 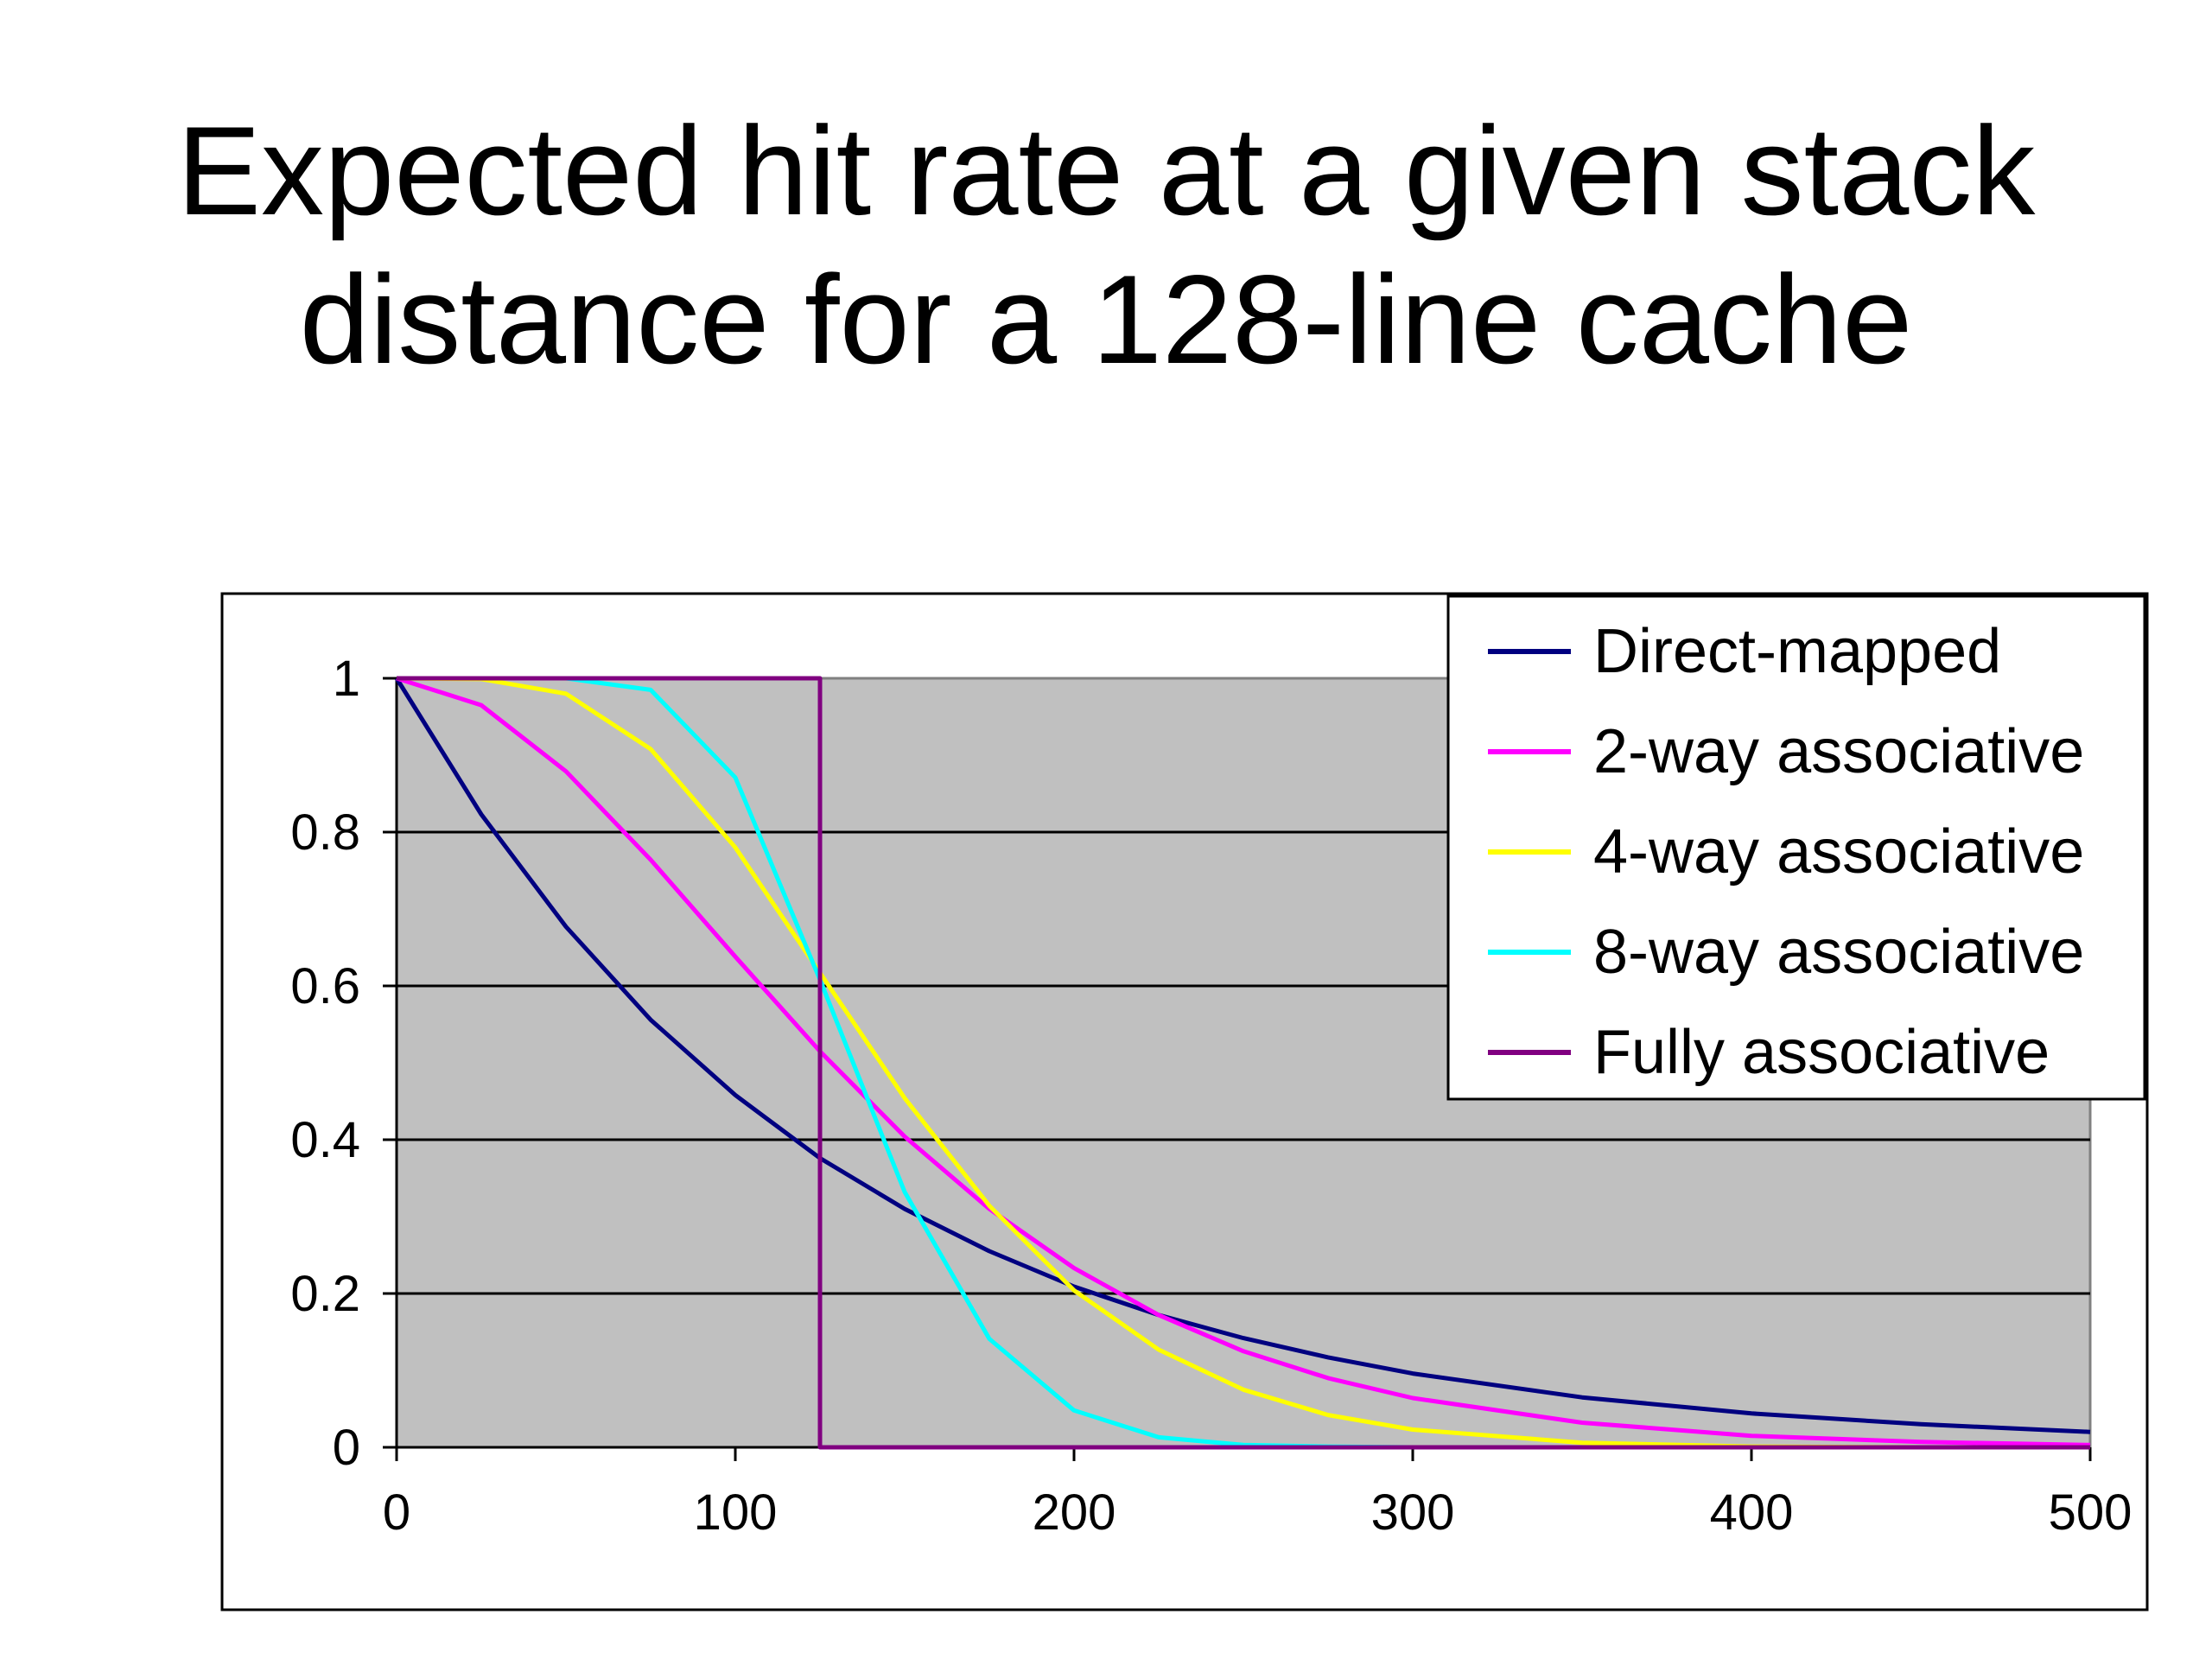 What do you see at coordinates (2091, 1512) in the screenshot?
I see `x-tick-label: 500` at bounding box center [2091, 1512].